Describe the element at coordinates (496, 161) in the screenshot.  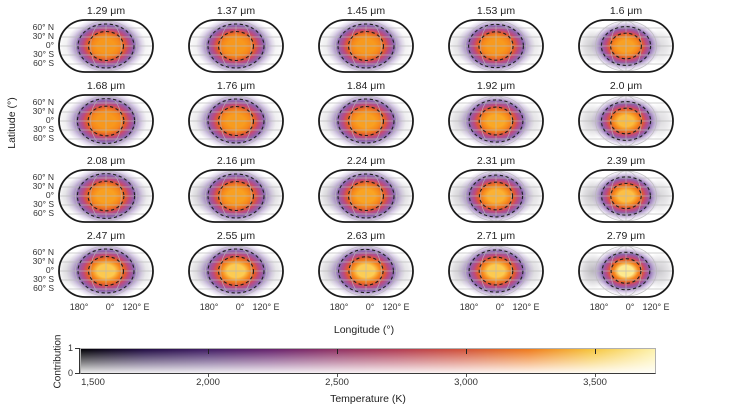
I see `panel-wavelength-label: 2.31 μm` at that location.